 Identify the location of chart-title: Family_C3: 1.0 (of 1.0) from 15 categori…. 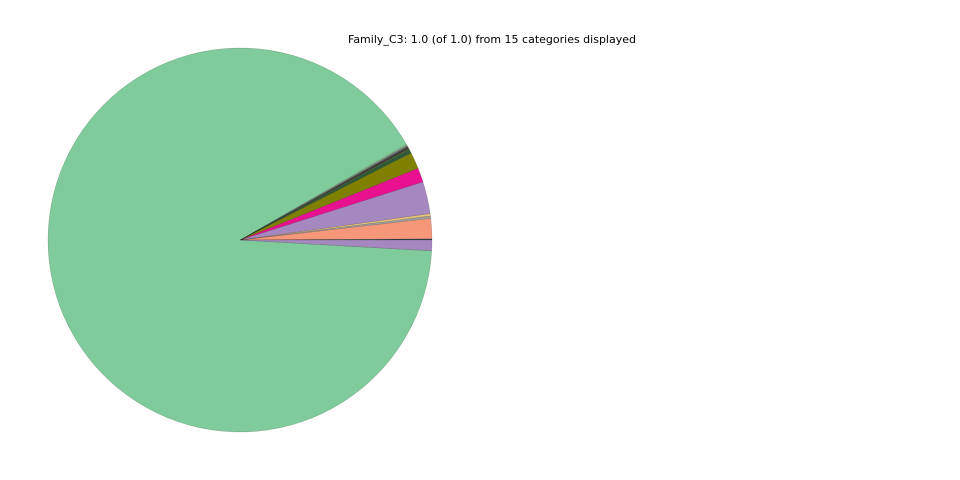
(492, 39).